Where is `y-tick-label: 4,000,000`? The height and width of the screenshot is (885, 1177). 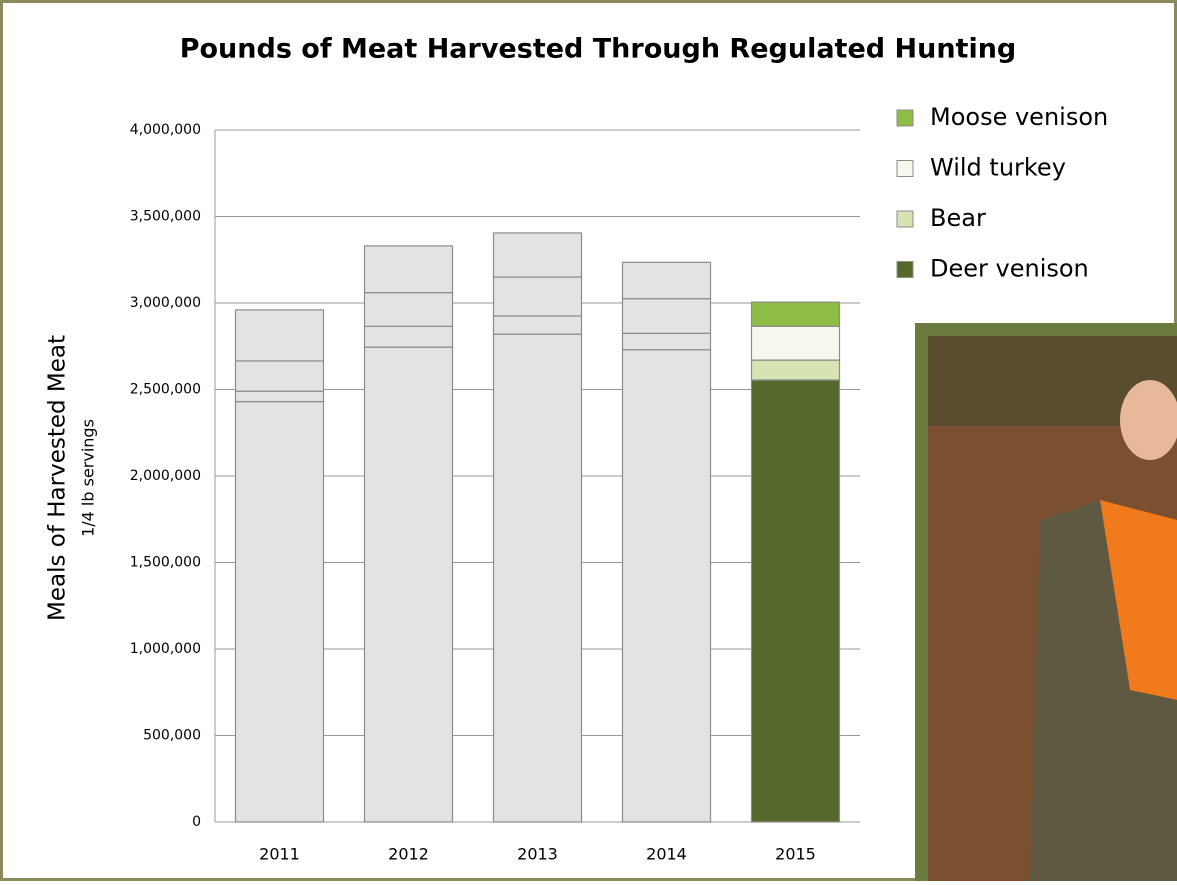
y-tick-label: 4,000,000 is located at coordinates (165, 130).